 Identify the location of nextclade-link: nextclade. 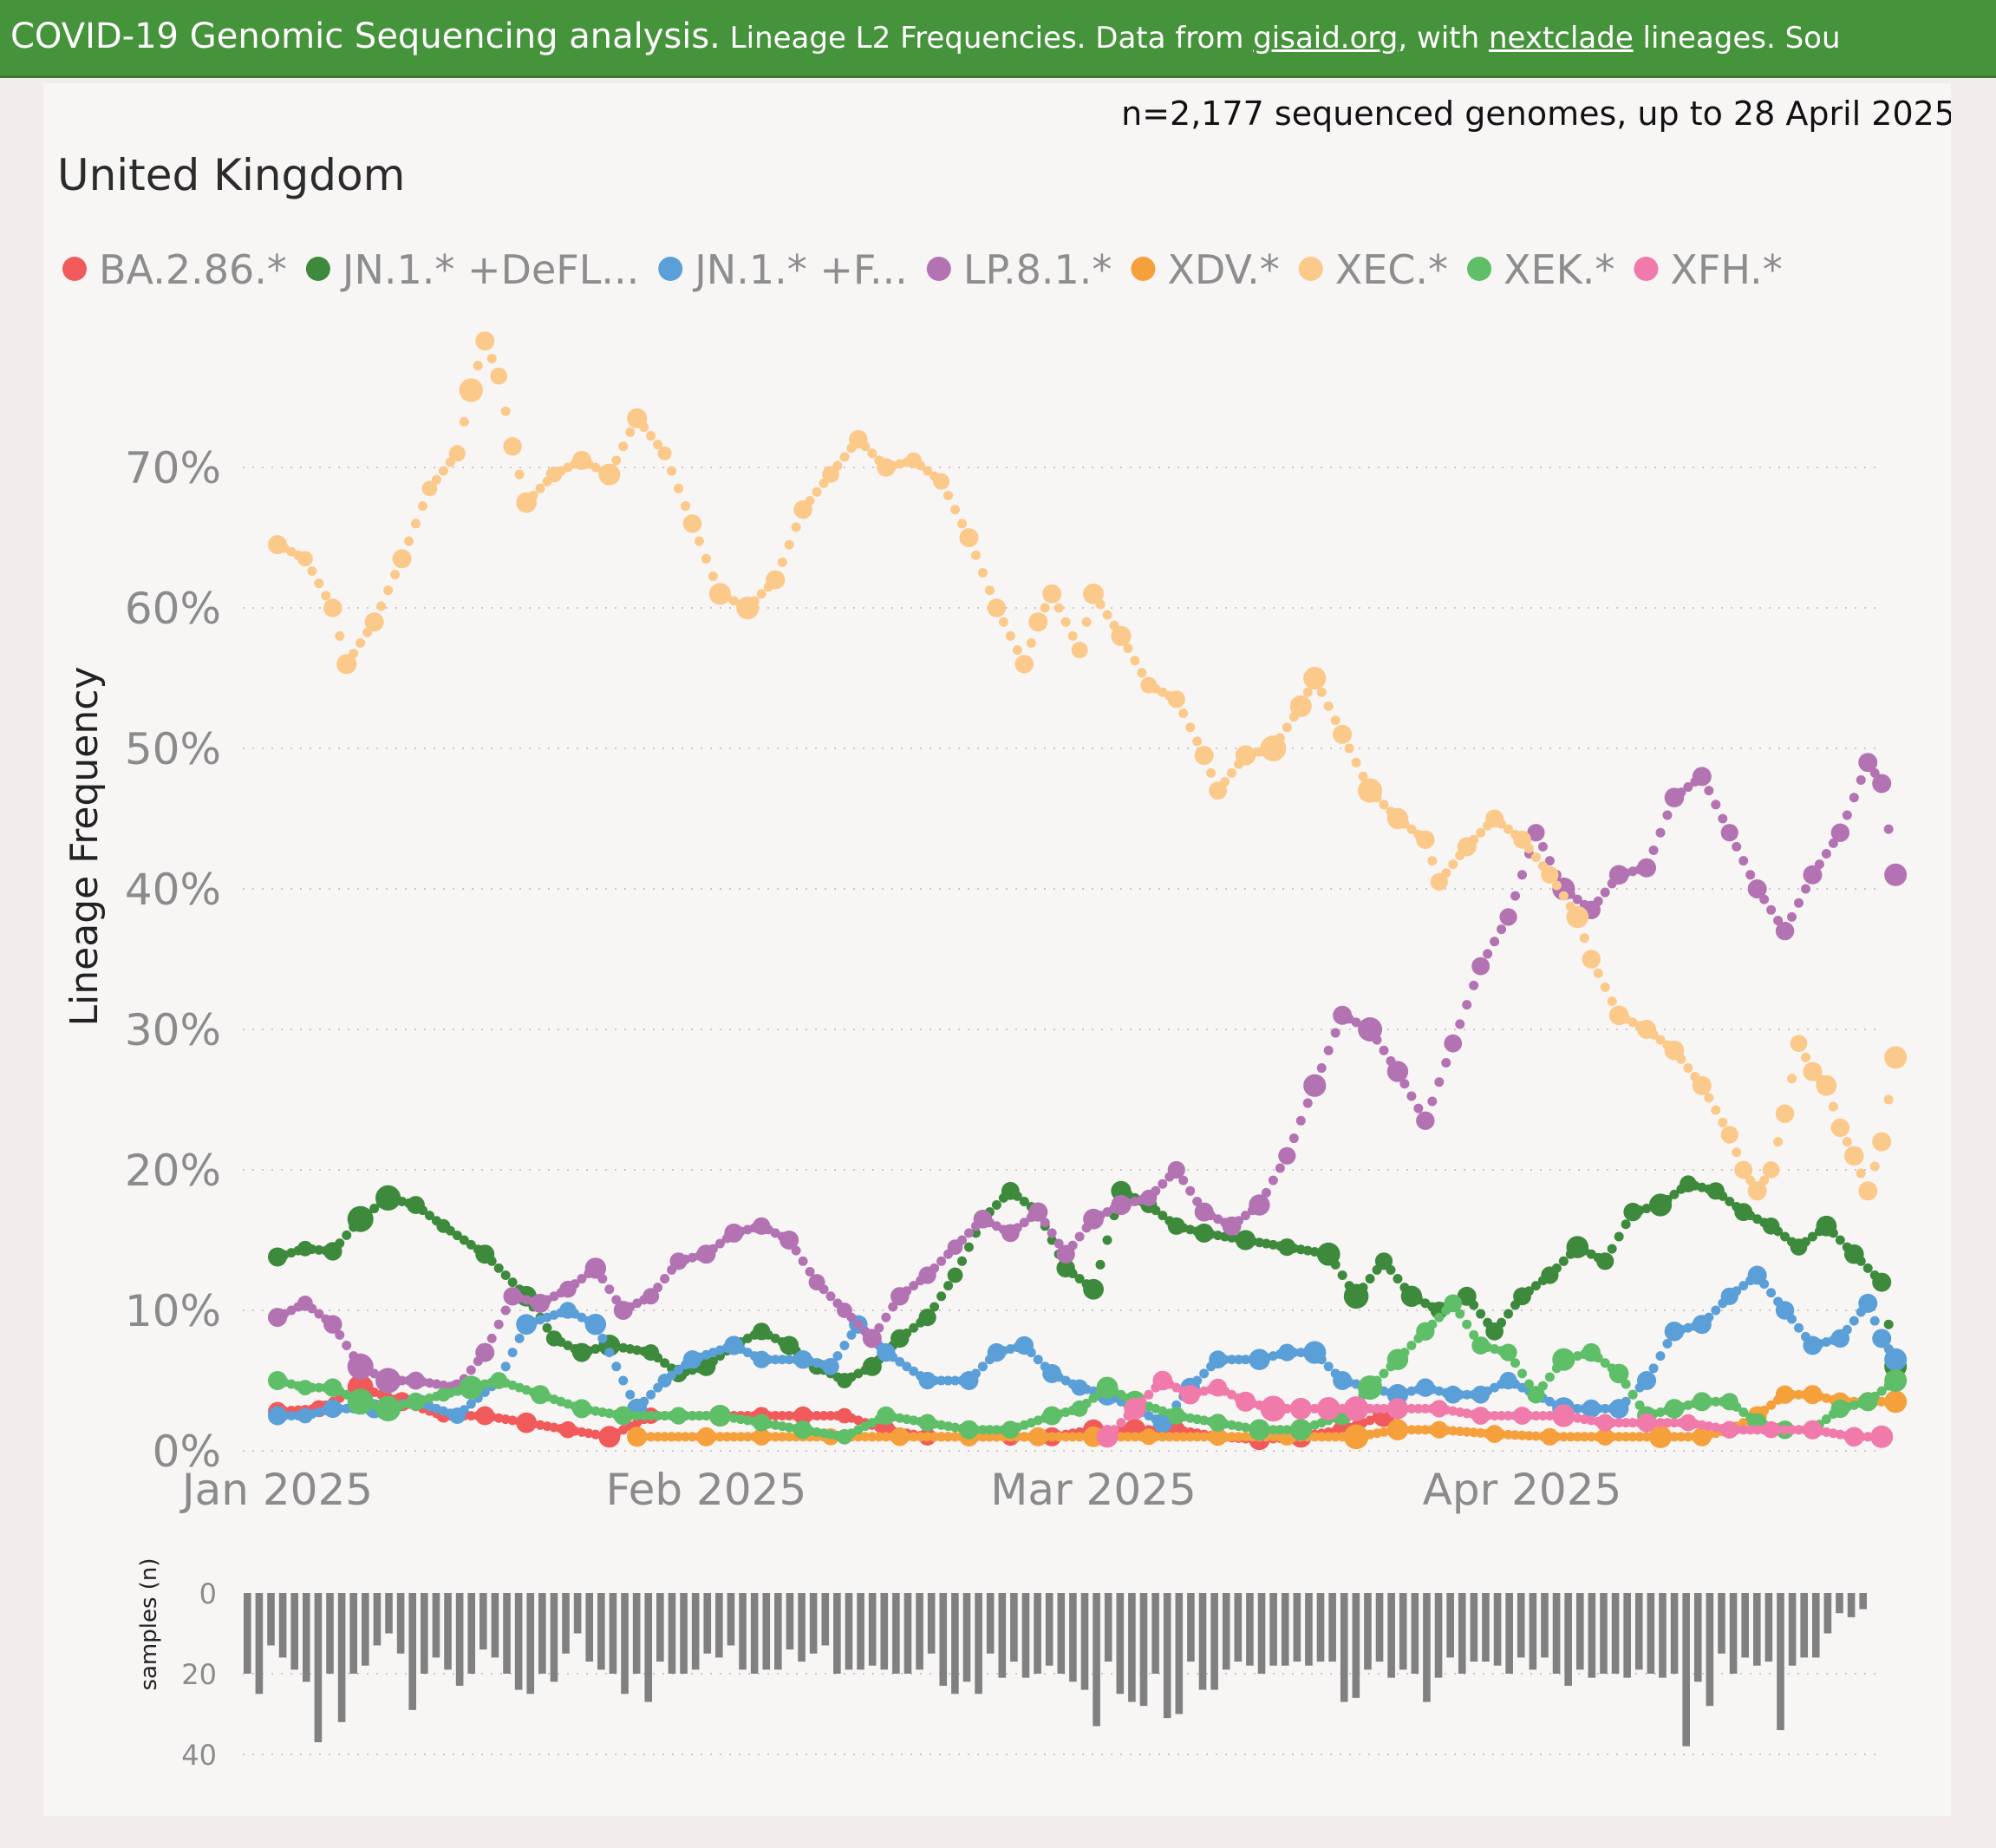
(1561, 38).